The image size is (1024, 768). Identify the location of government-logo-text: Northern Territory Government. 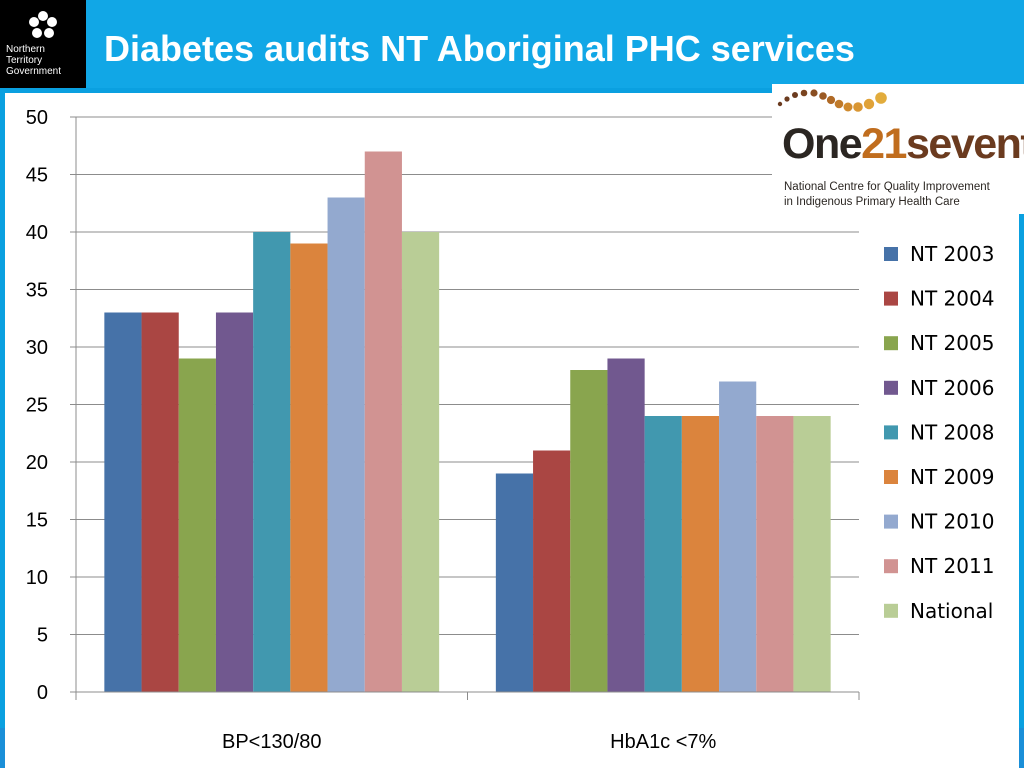
(45, 60).